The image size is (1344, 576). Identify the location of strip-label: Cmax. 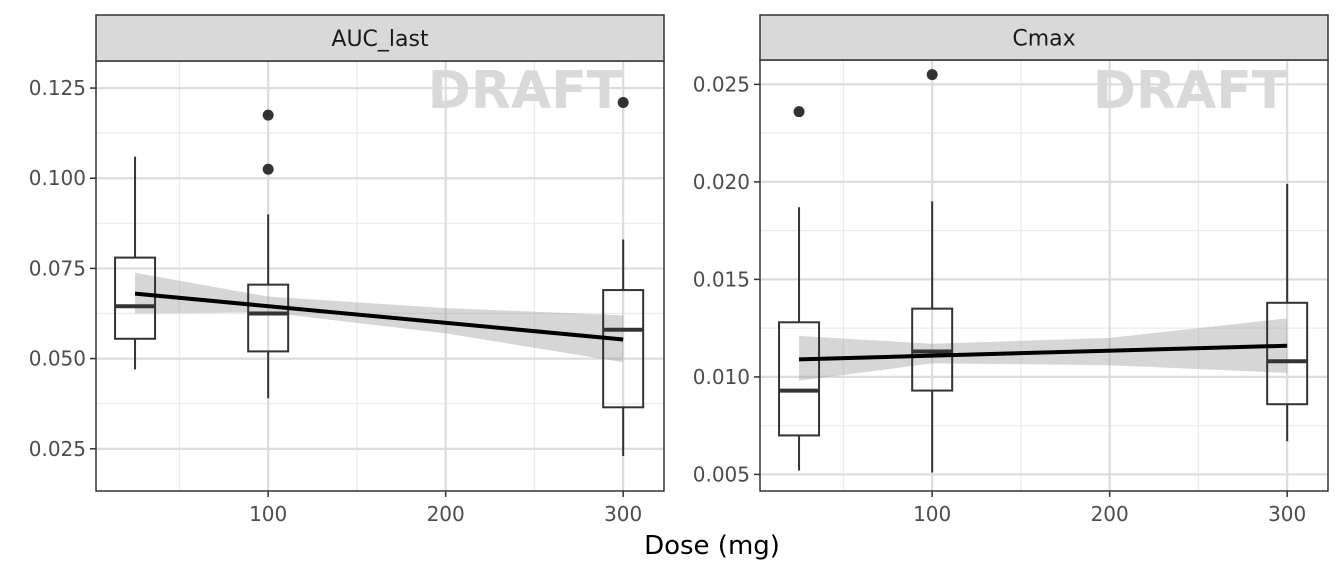
(1043, 39).